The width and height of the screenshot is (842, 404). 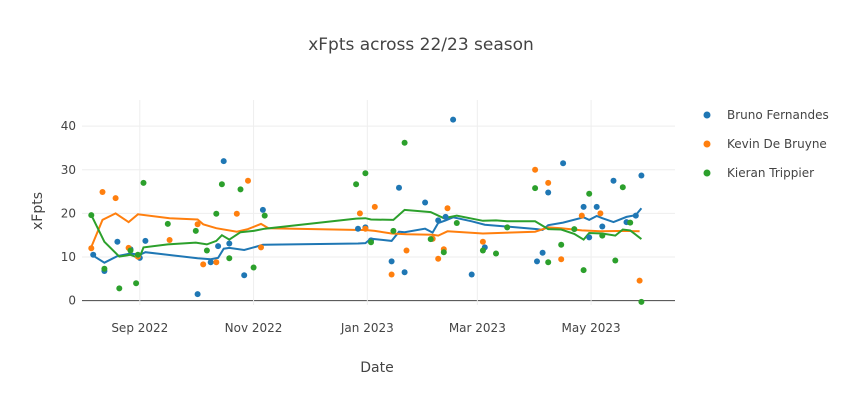 What do you see at coordinates (766, 115) in the screenshot?
I see `legend-item-bruno-fernandes: Bruno Fernandes` at bounding box center [766, 115].